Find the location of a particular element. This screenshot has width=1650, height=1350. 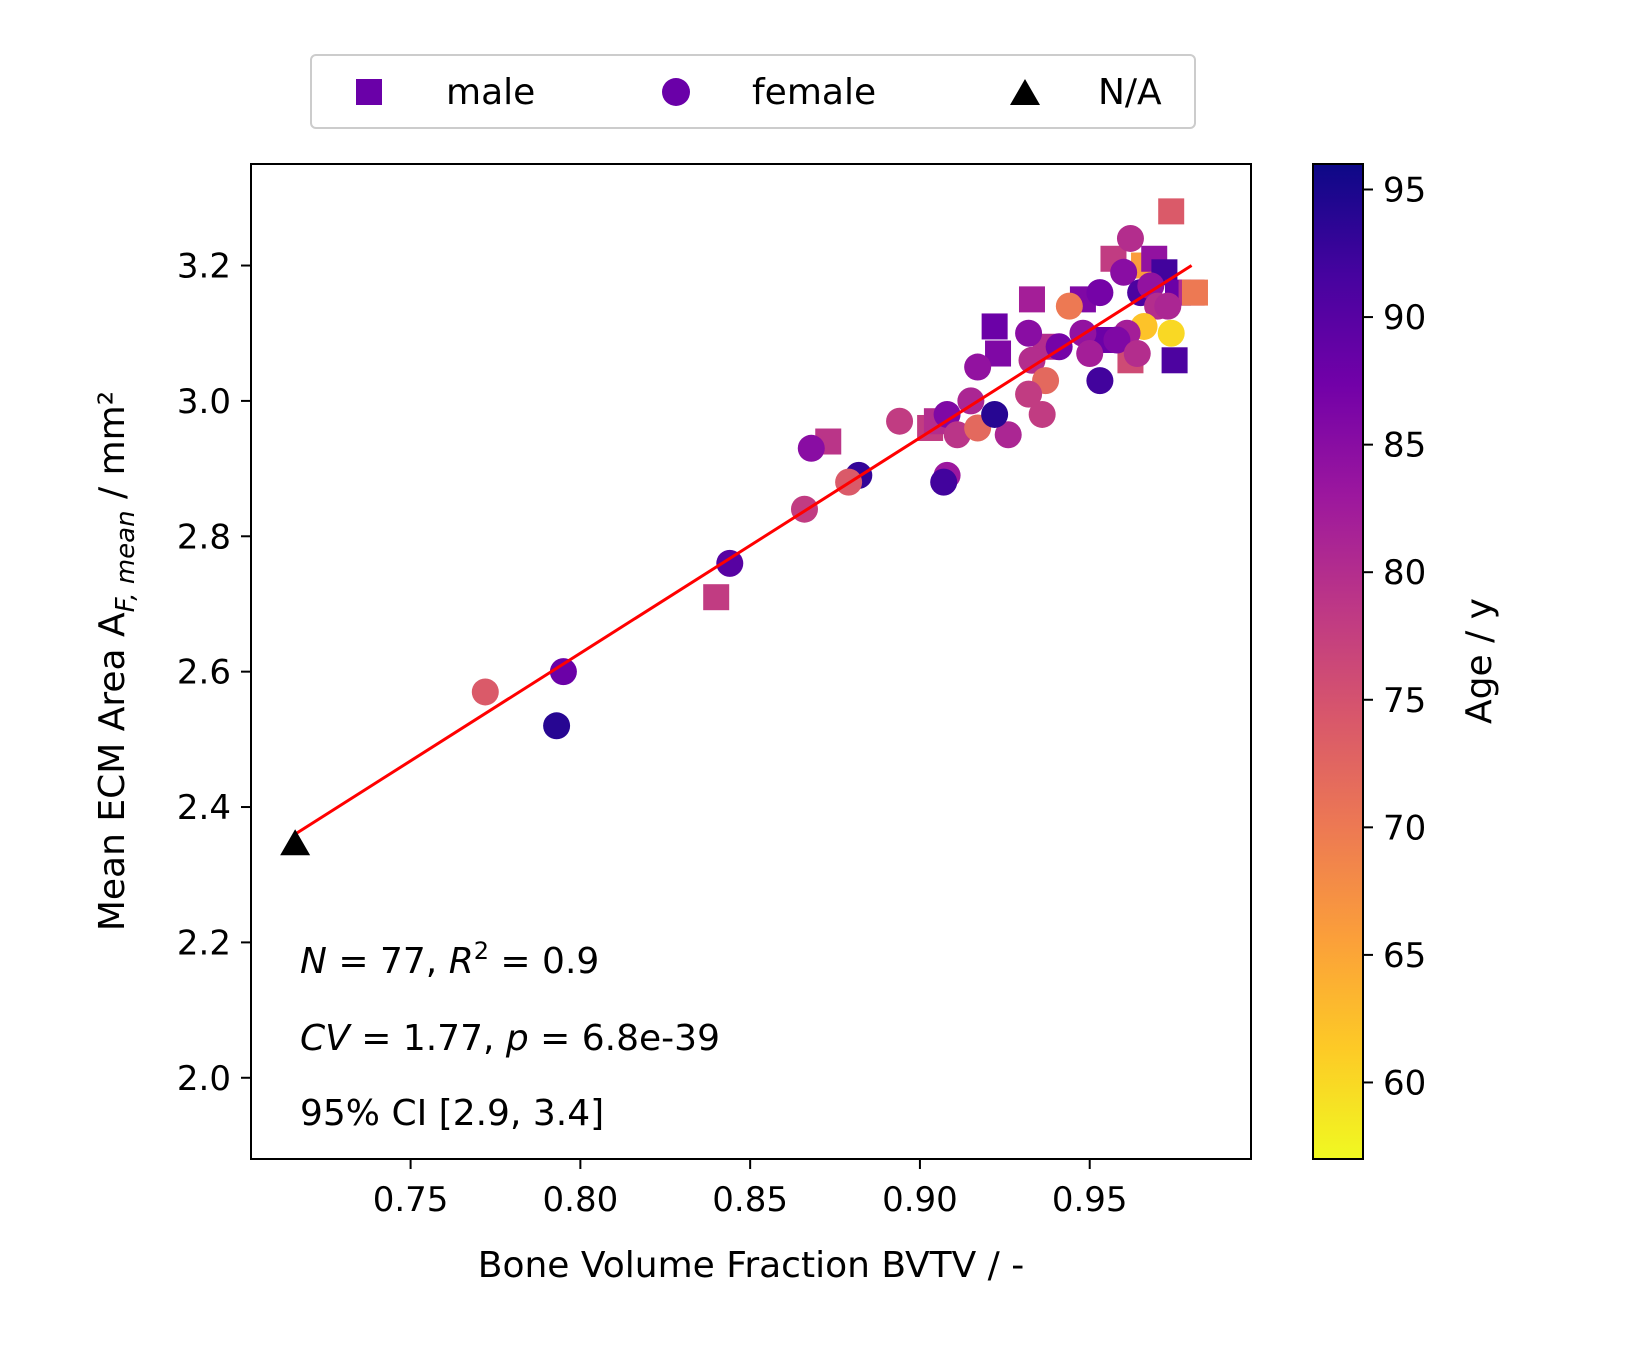

colorbar-tick-label: 75 is located at coordinates (1404, 701).